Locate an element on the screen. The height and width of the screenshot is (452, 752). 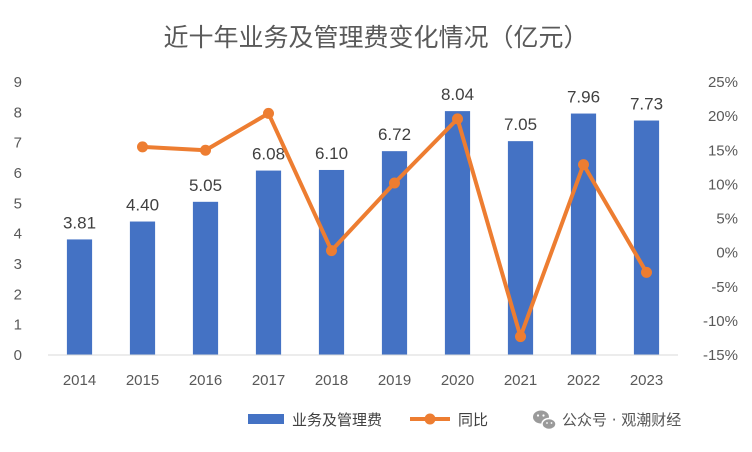
x-tick-label: 2021 is located at coordinates (520, 380).